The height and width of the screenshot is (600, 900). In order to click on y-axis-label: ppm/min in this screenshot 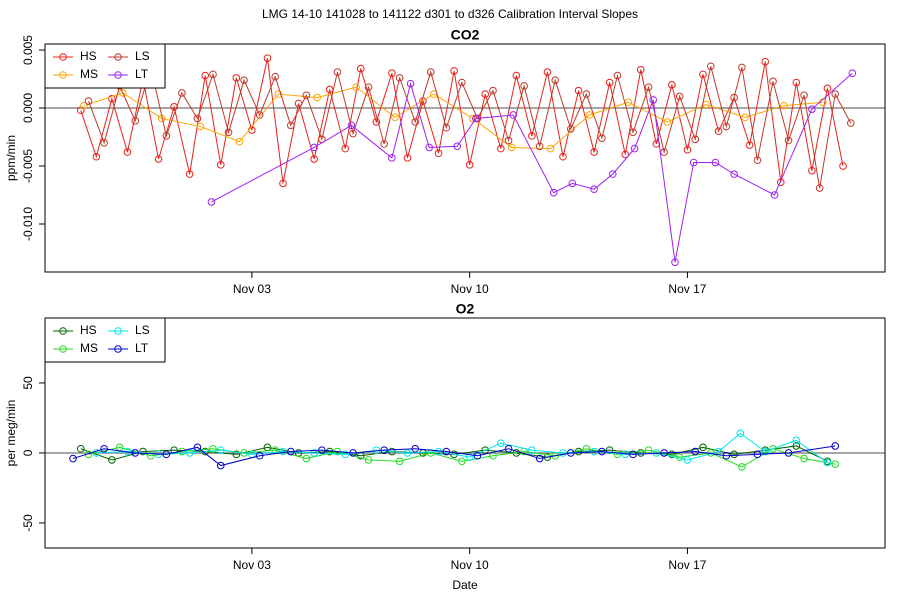, I will do `click(11, 158)`.